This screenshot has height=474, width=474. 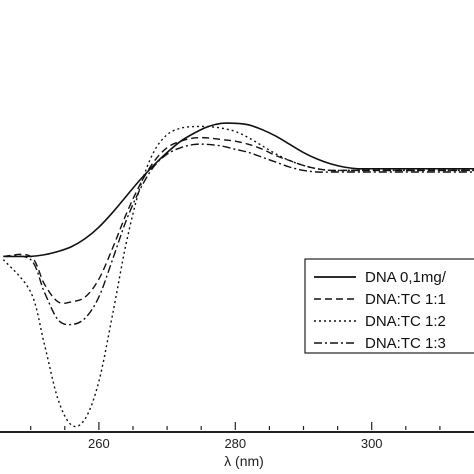 I want to click on legend: DNA 0,1mg/DNA:TC 1:1 DNA:TC 1:2 DNA:TC 1:3, so click(x=389, y=306).